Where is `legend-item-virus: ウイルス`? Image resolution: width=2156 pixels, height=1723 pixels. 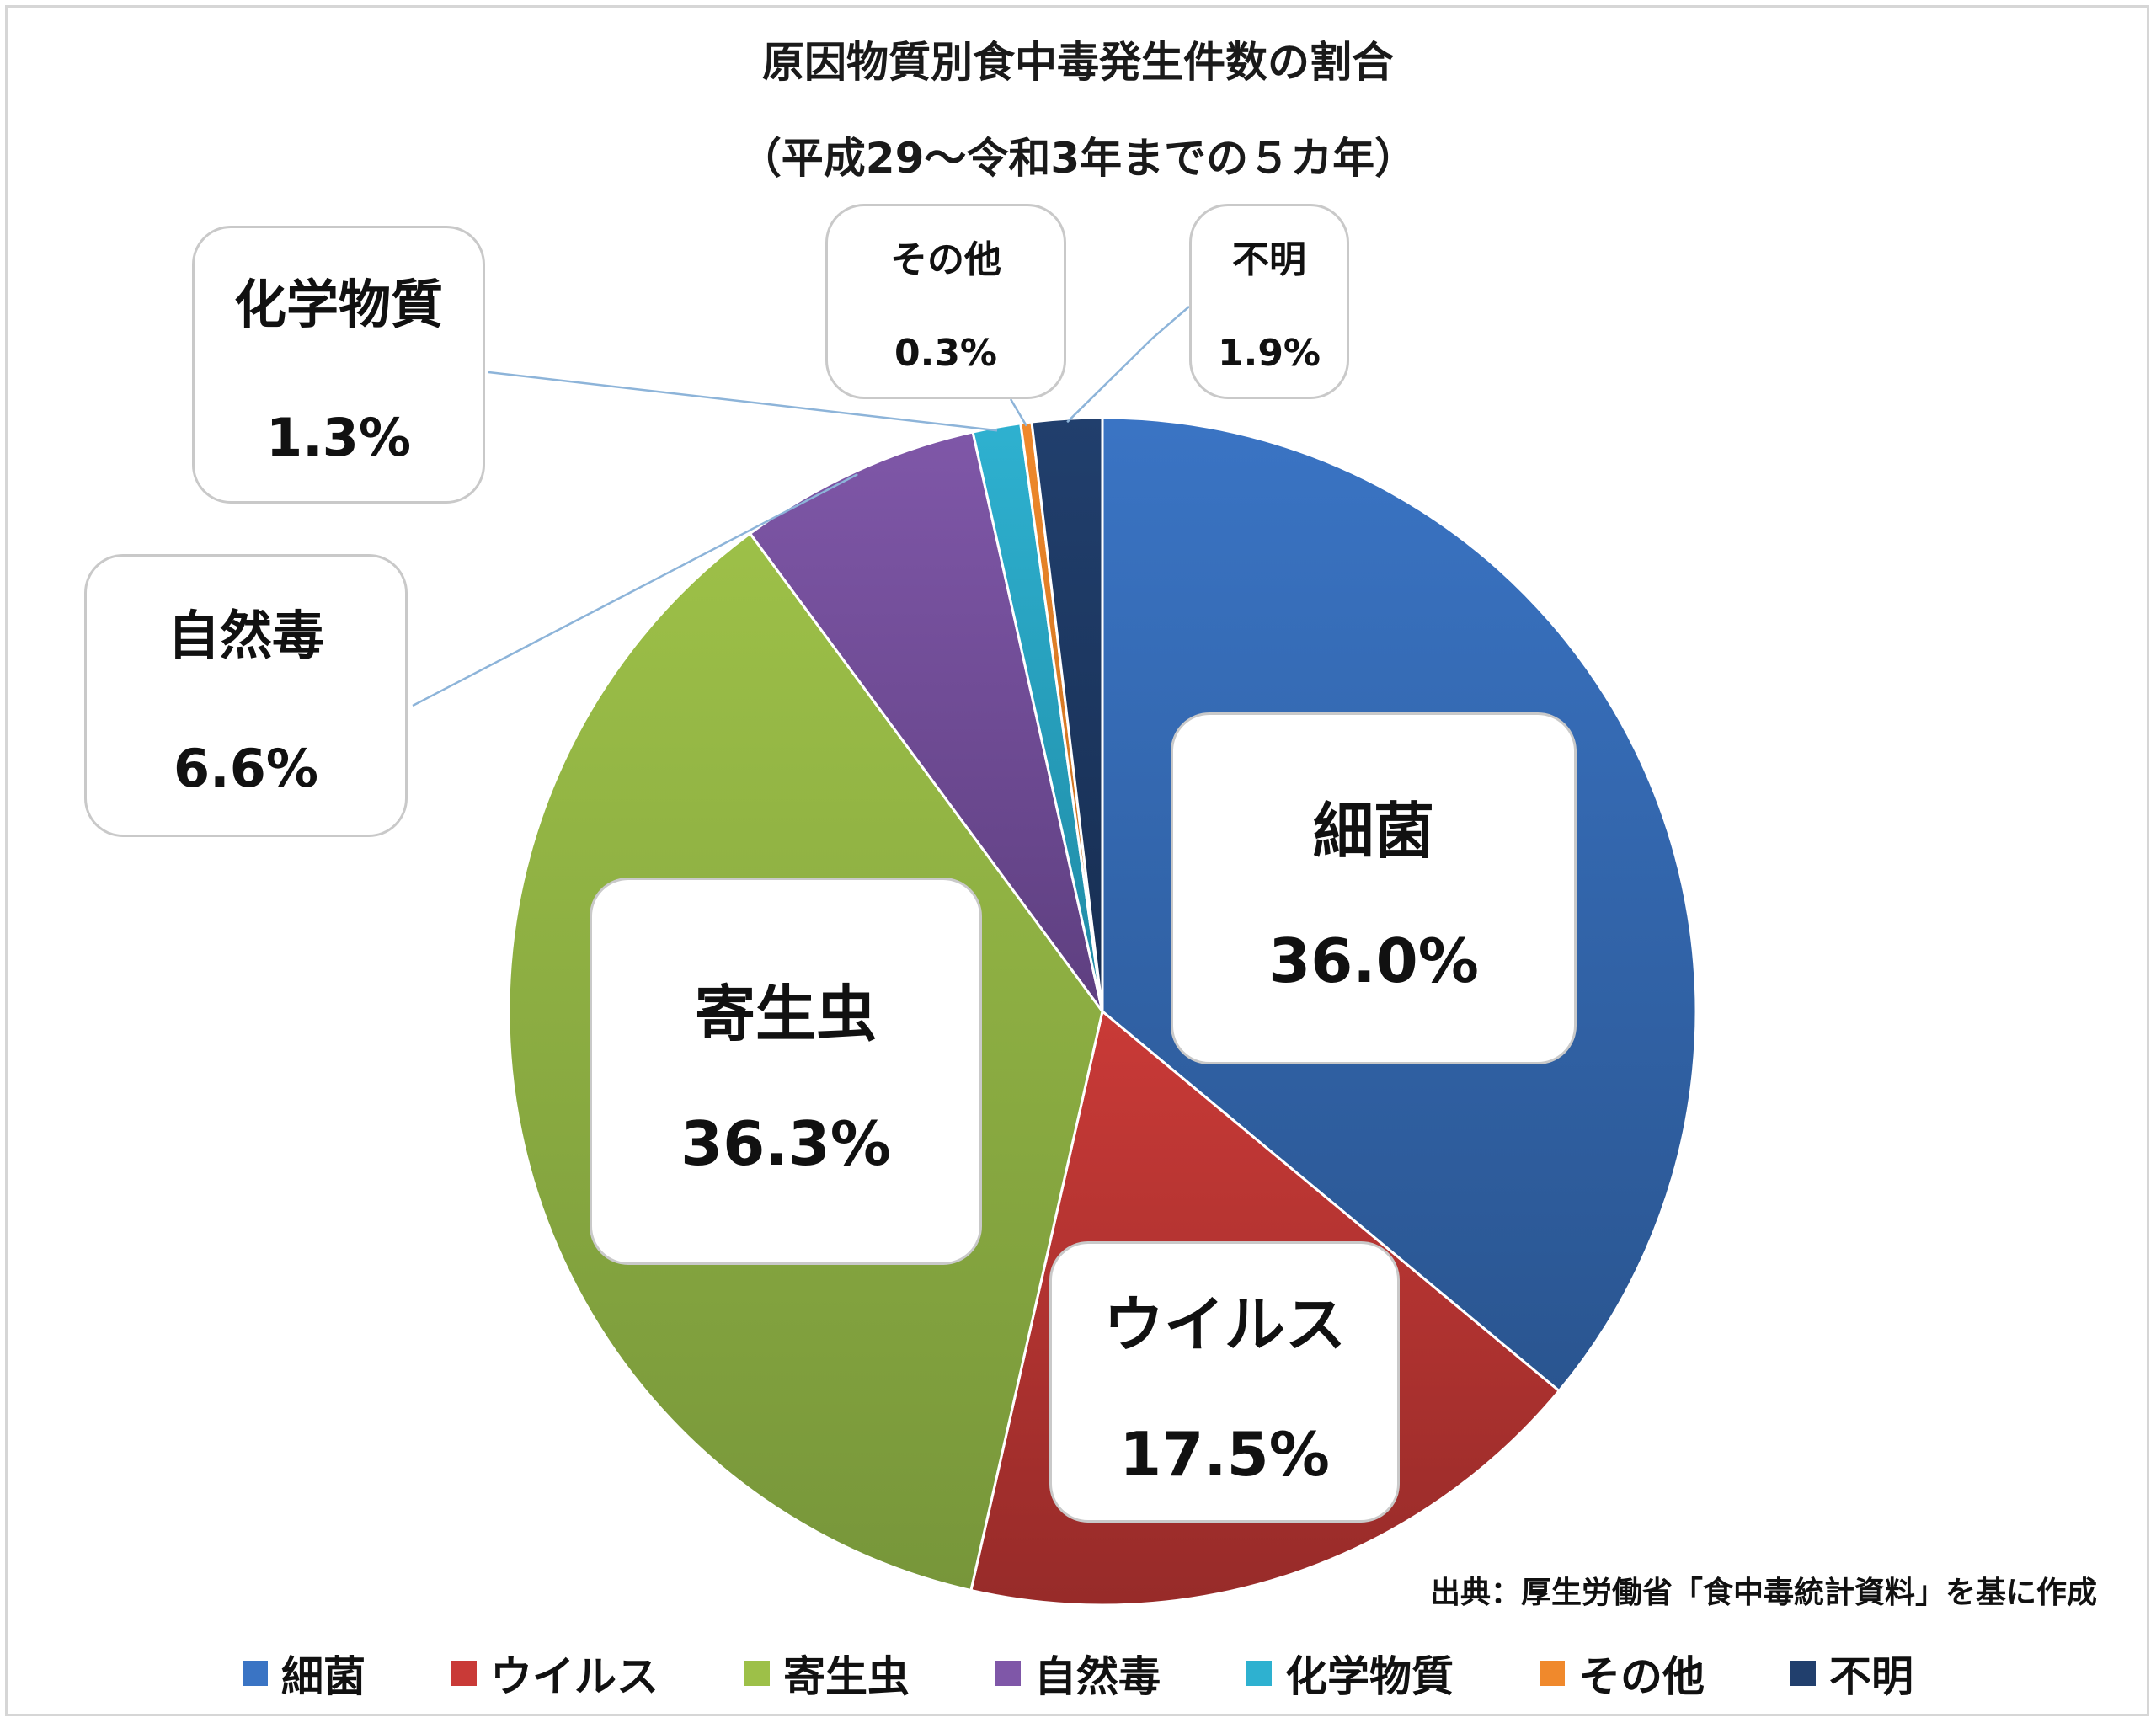 legend-item-virus: ウイルス is located at coordinates (555, 1673).